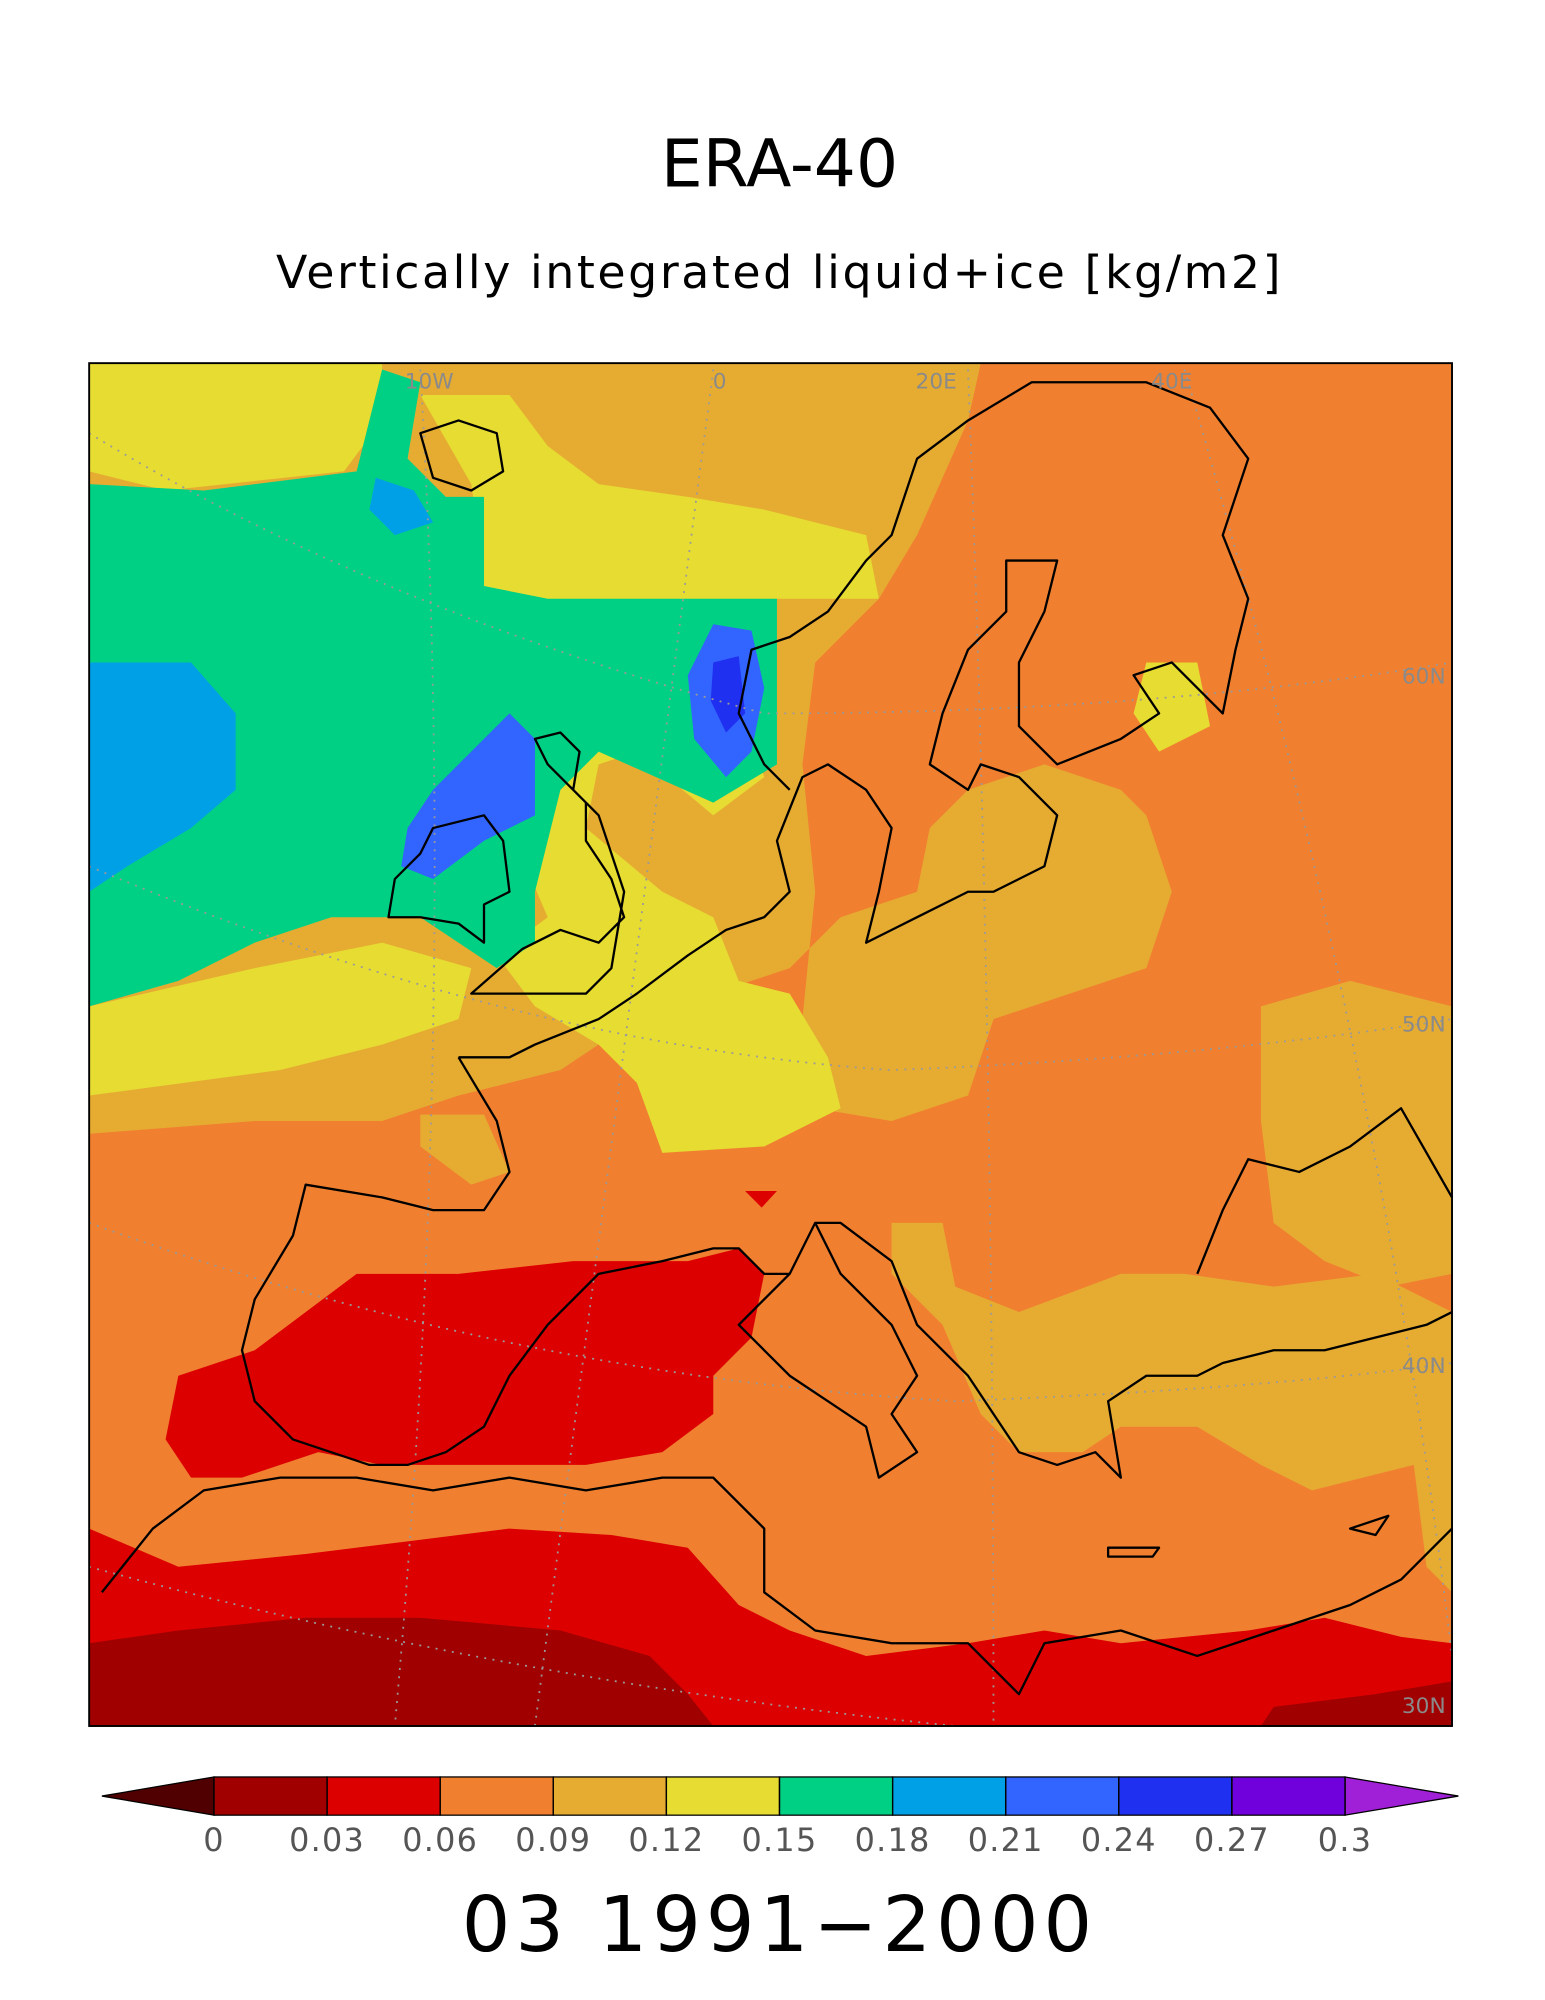  I want to click on lon-label: 0, so click(720, 381).